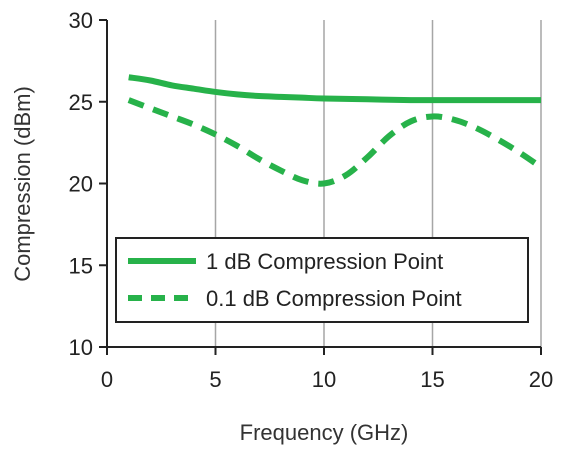 This screenshot has width=563, height=450. I want to click on x-axis-title: Frequency (GHz), so click(324, 432).